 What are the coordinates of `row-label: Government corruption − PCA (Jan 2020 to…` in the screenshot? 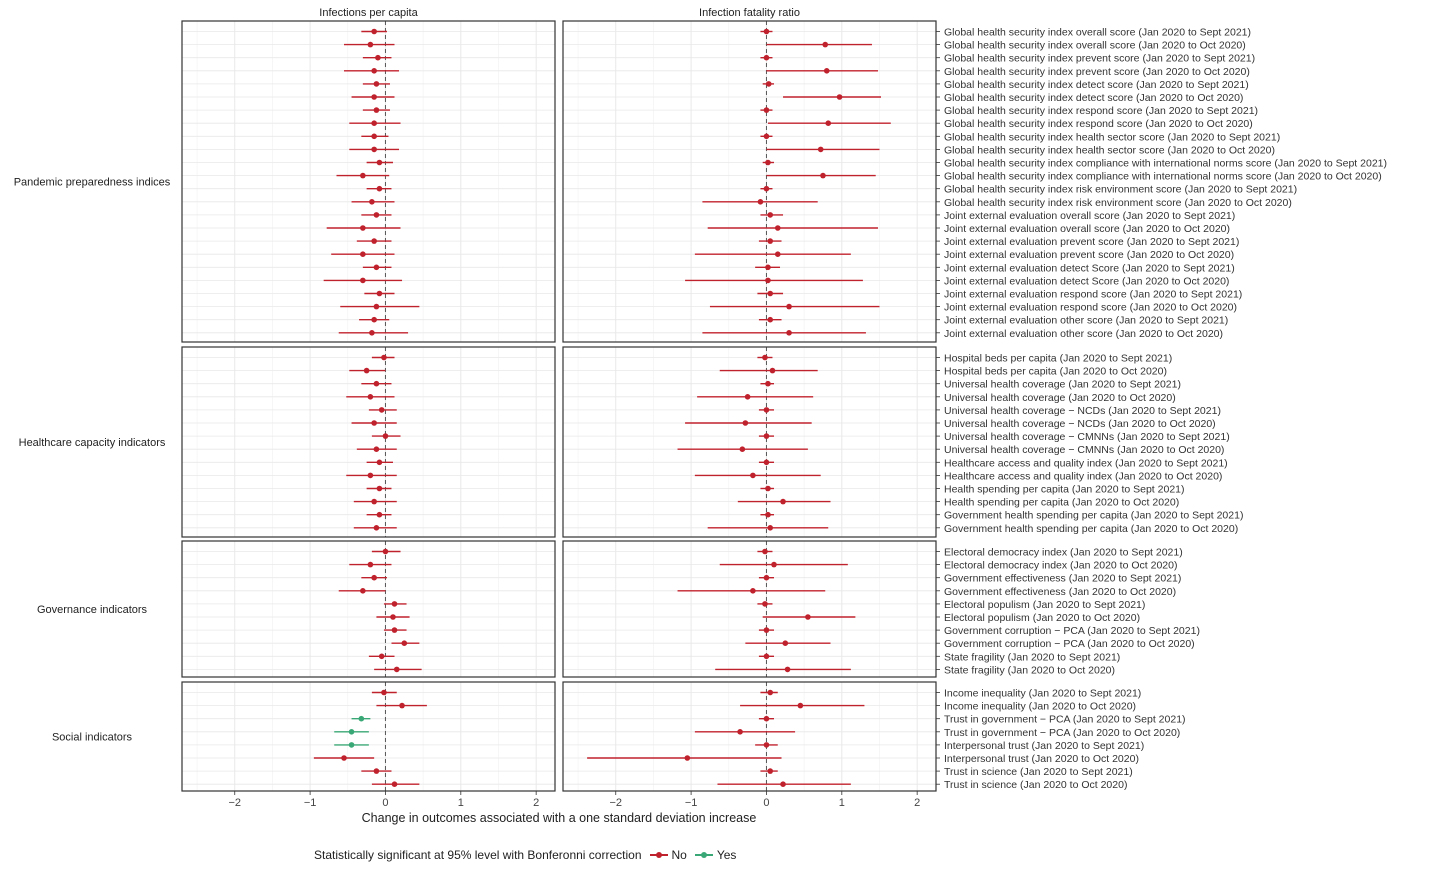 It's located at (1069, 644).